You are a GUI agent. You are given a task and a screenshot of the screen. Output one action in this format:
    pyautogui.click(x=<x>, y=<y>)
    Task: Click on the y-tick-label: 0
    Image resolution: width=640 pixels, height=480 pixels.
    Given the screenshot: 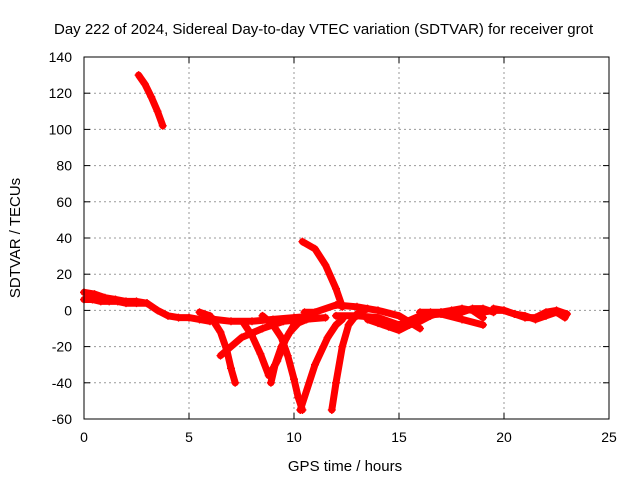 What is the action you would take?
    pyautogui.click(x=68, y=310)
    